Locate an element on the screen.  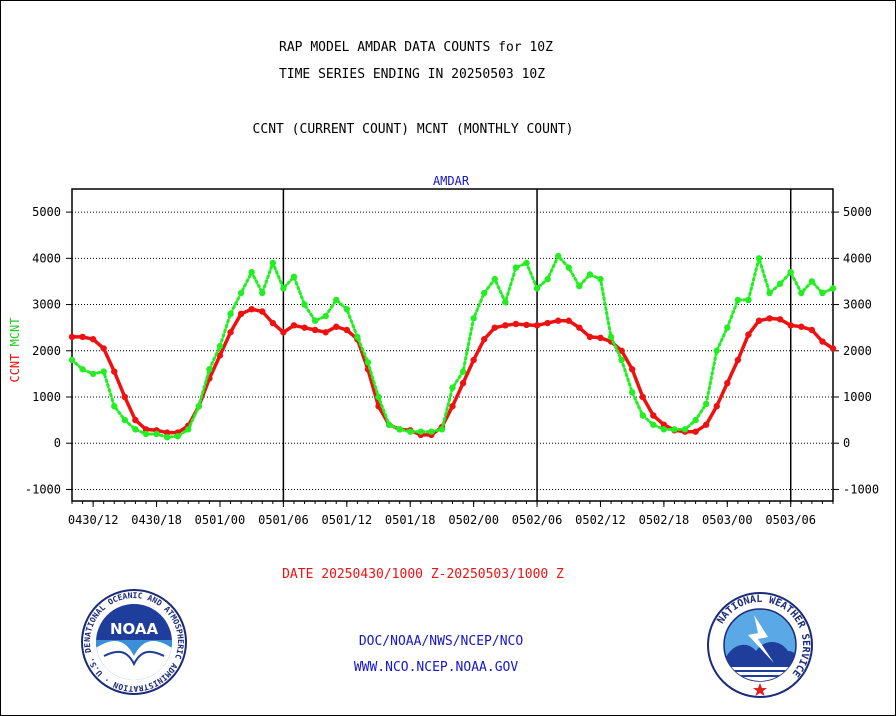
date-range-label: DATE 20250430/1000 Z-20250503/1000 Z is located at coordinates (423, 574).